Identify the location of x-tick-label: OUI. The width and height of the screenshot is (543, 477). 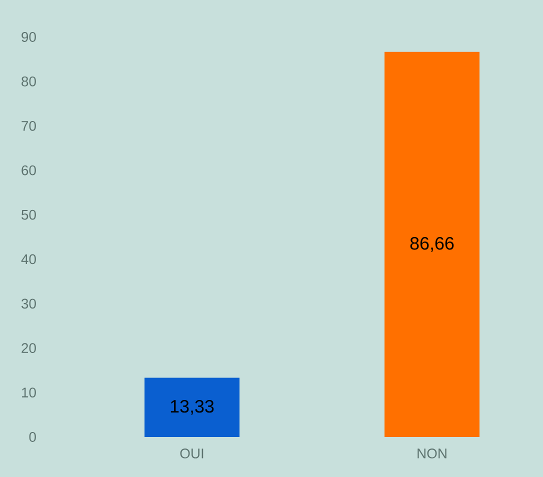
(192, 453).